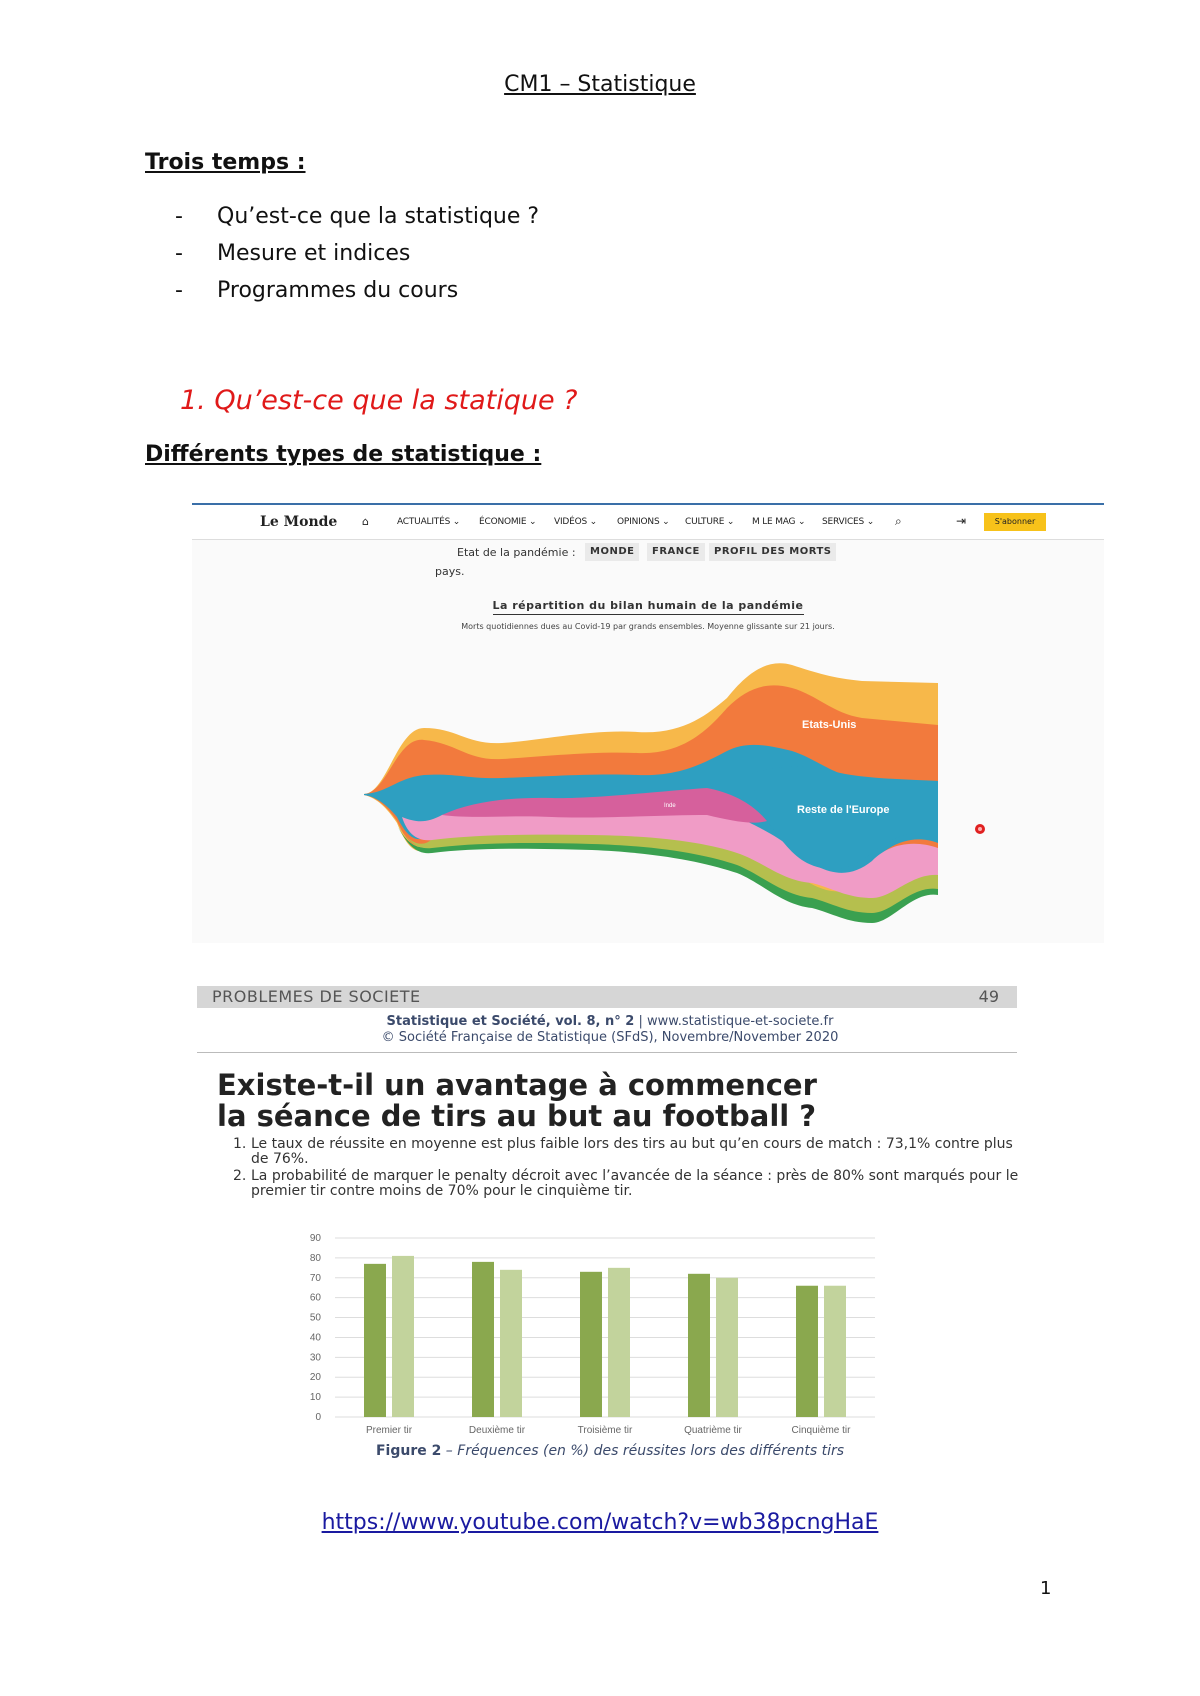 This screenshot has height=1696, width=1200. What do you see at coordinates (497, 1430) in the screenshot?
I see `x-tick-label: Deuxième tir` at bounding box center [497, 1430].